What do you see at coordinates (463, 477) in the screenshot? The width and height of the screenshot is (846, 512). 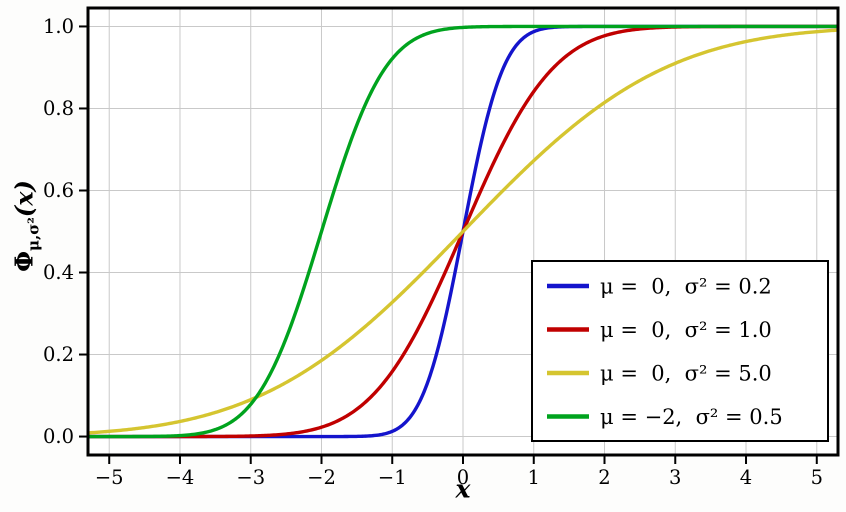 I see `x-tick-label: 0` at bounding box center [463, 477].